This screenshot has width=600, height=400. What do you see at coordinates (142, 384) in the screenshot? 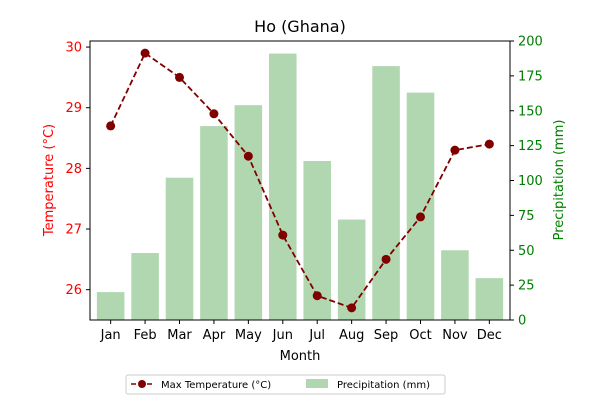
I see `legend-line-marker` at bounding box center [142, 384].